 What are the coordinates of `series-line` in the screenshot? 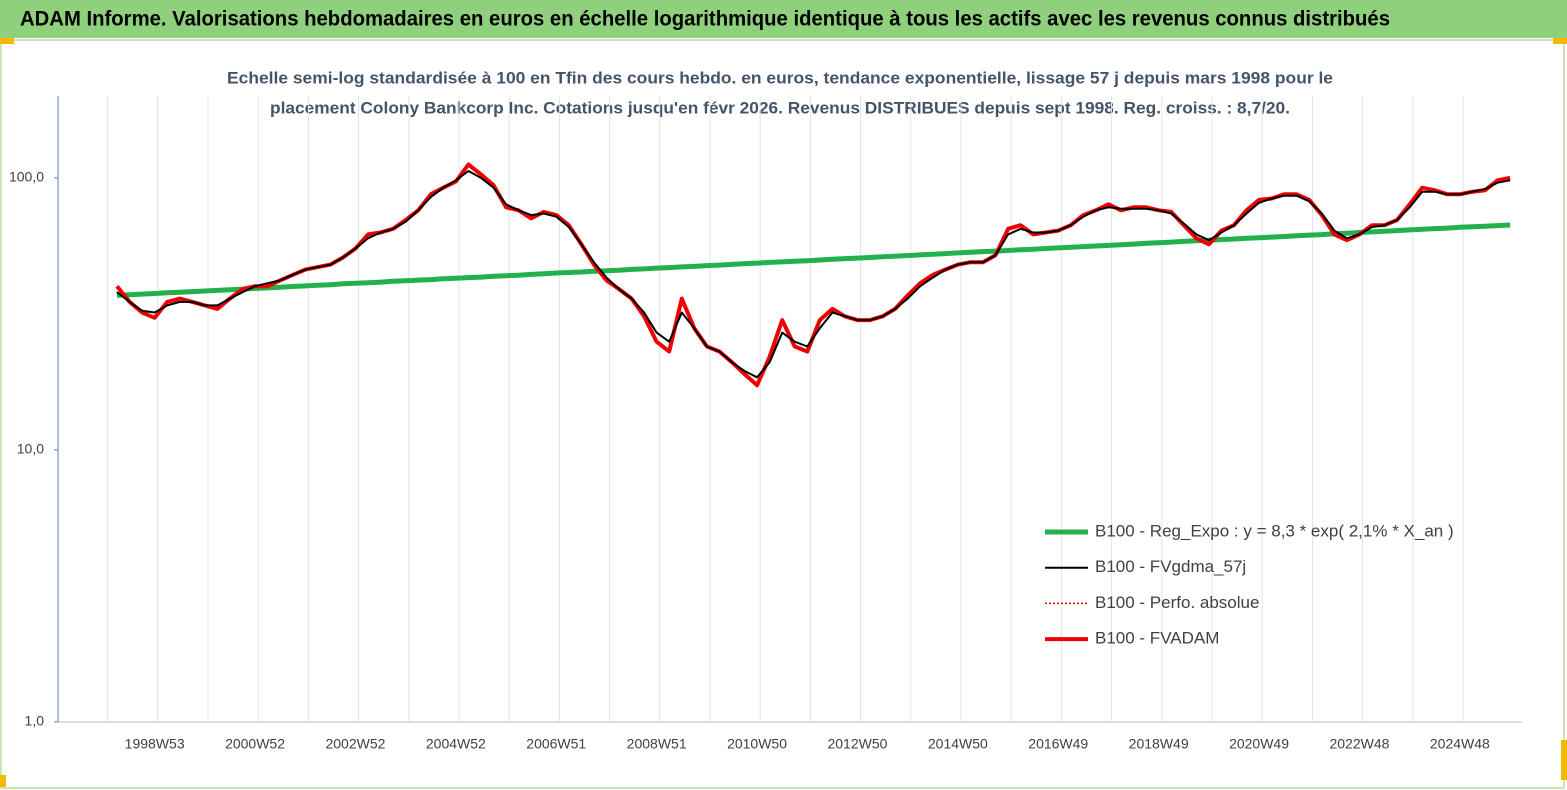 It's located at (813, 260).